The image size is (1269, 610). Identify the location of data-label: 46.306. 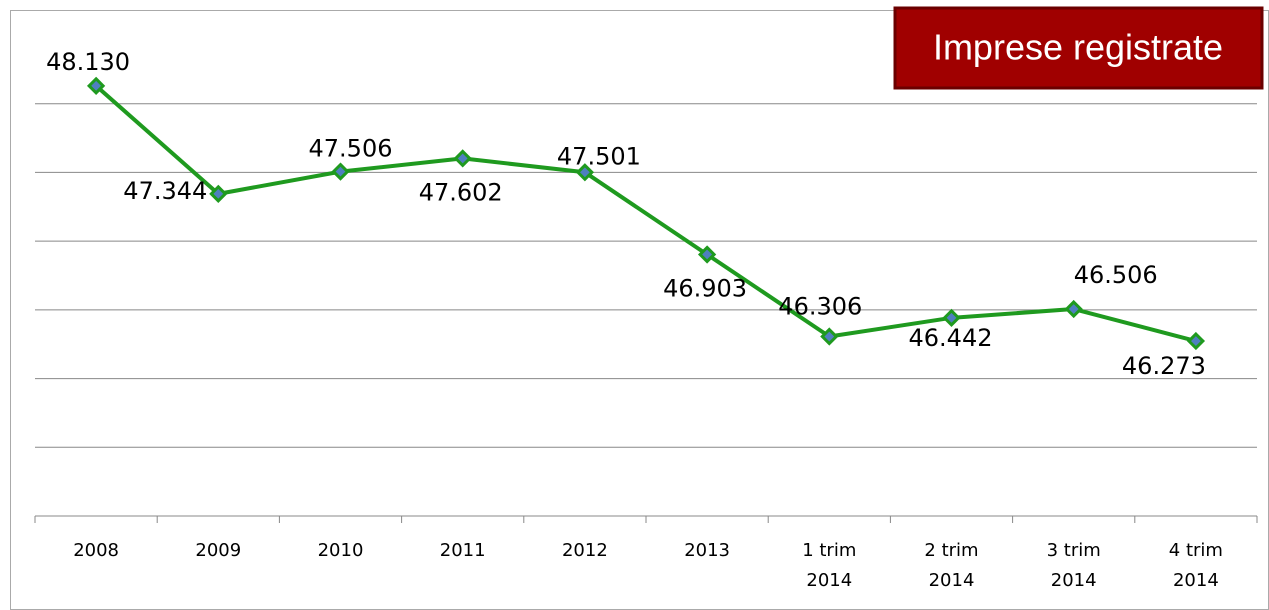
(820, 307).